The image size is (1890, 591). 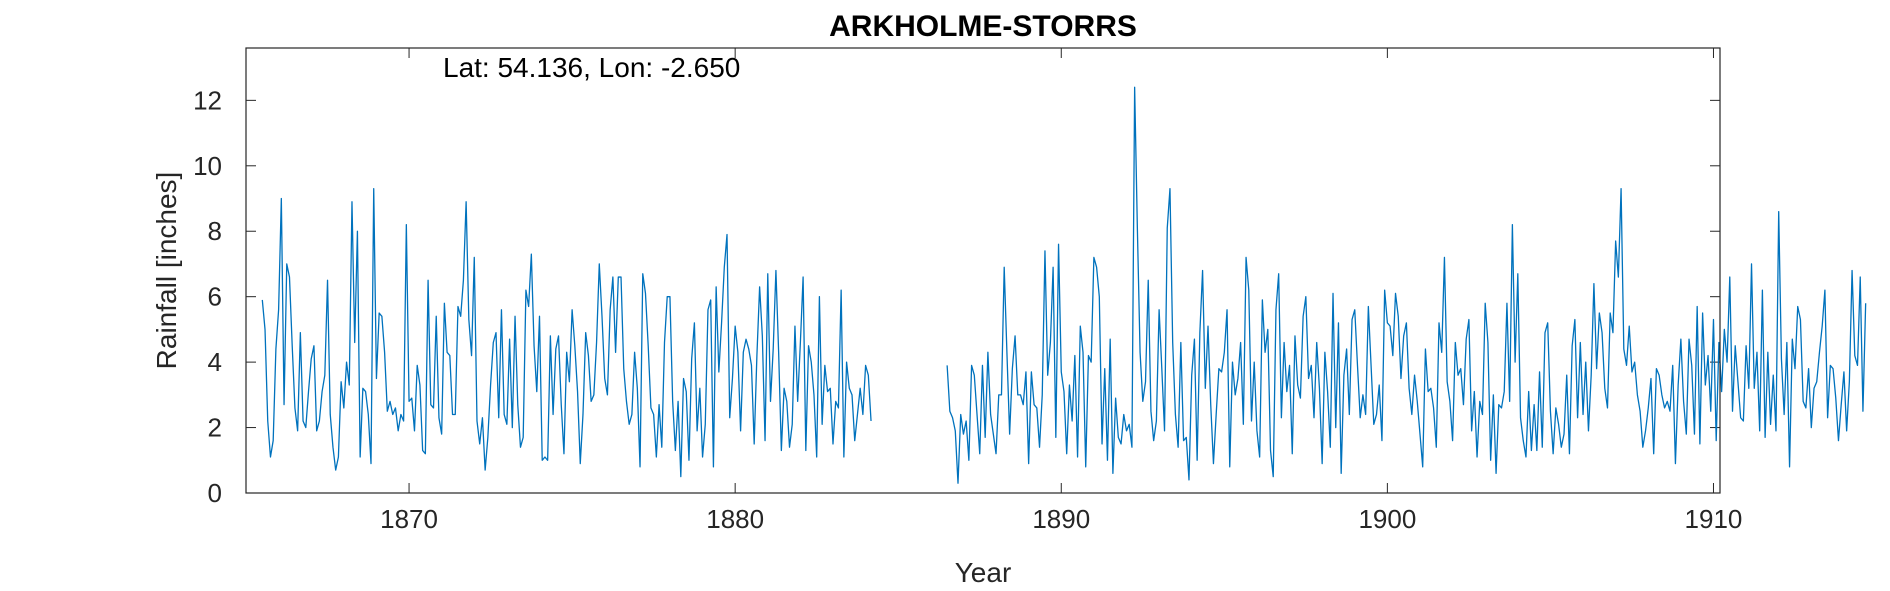 I want to click on location-annotation: Lat: 54.136, Lon: -2.650, so click(x=591, y=67).